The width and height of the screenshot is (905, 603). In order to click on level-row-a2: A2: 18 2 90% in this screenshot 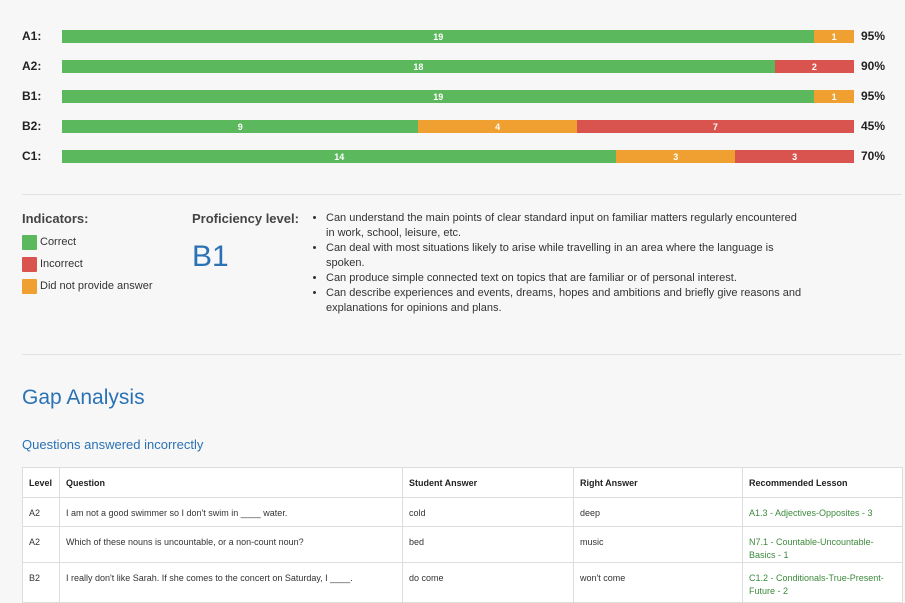, I will do `click(462, 71)`.